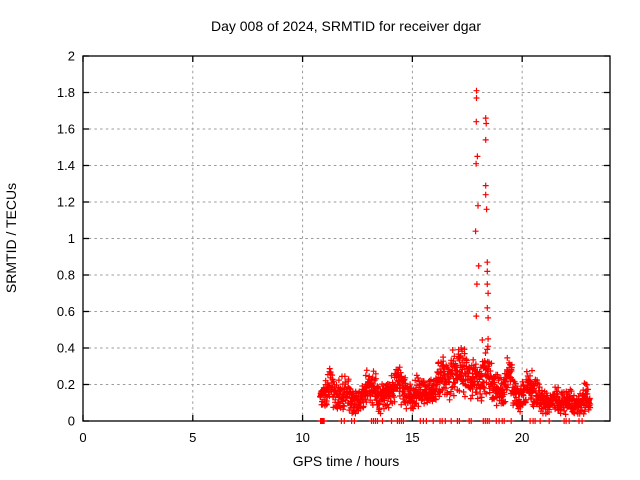 The height and width of the screenshot is (480, 640). I want to click on zero-epoch-marks, so click(451, 421).